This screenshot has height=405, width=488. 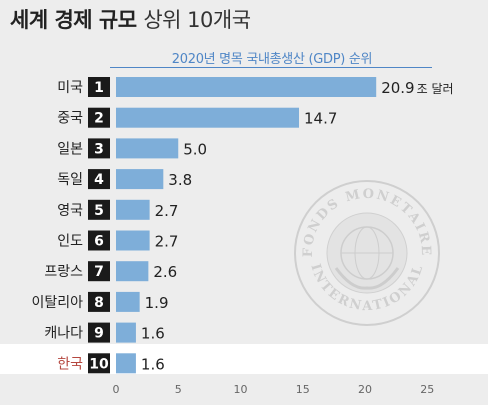 I want to click on x-tick-label: 10, so click(x=241, y=389).